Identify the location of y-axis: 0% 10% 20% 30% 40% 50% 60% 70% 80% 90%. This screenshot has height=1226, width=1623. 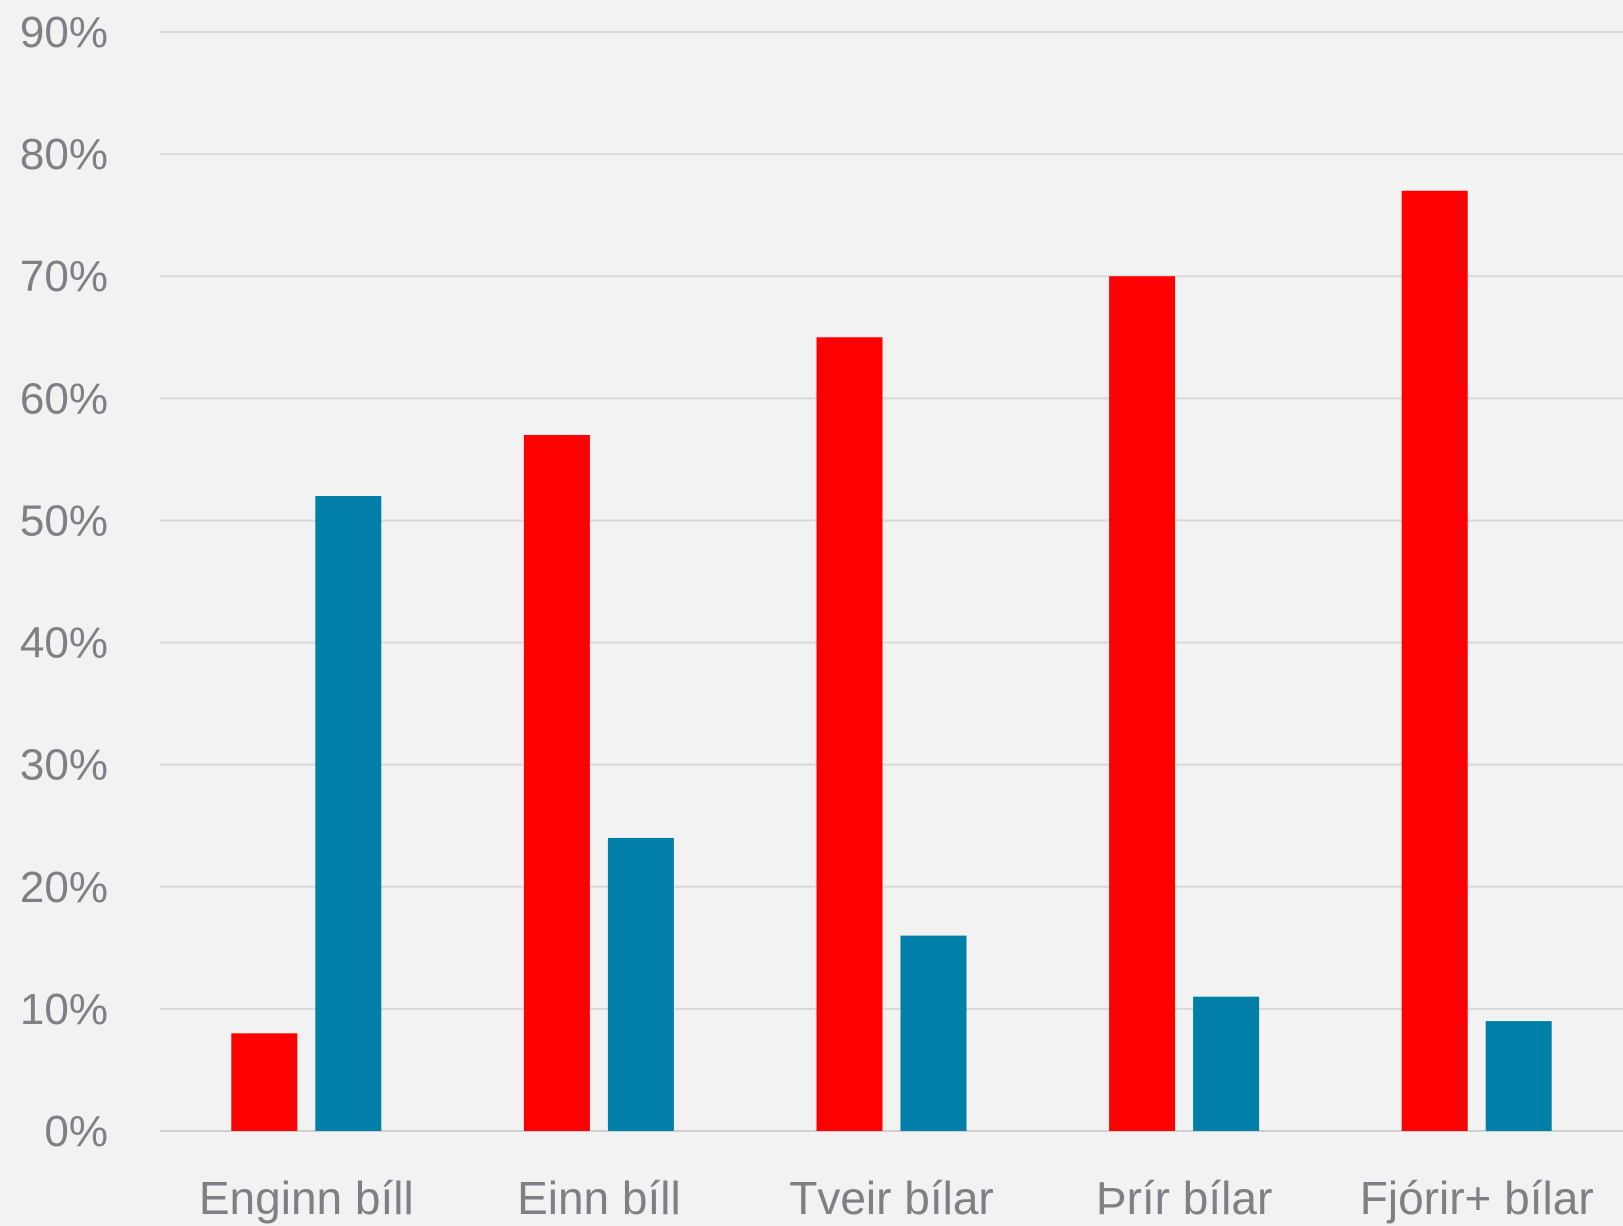
(64, 582).